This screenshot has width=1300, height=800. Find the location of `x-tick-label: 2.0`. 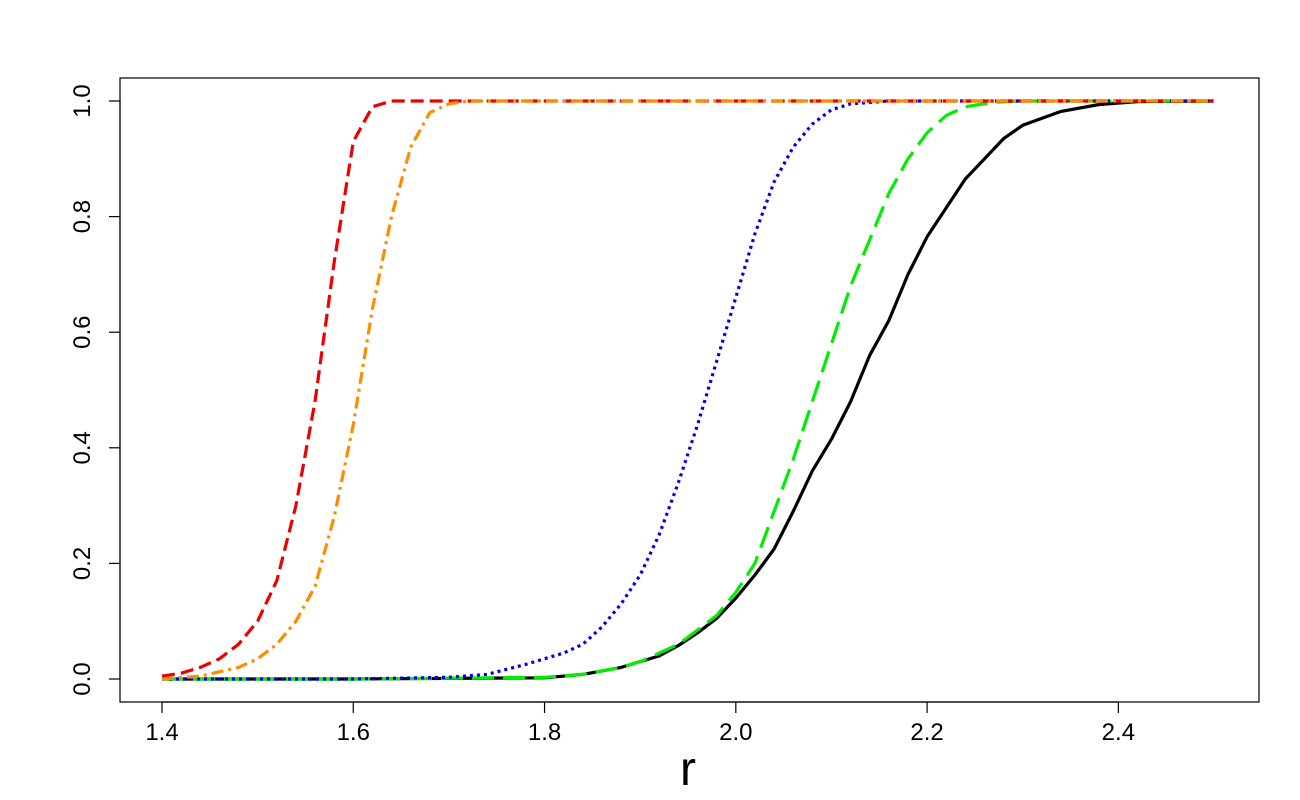

x-tick-label: 2.0 is located at coordinates (735, 732).